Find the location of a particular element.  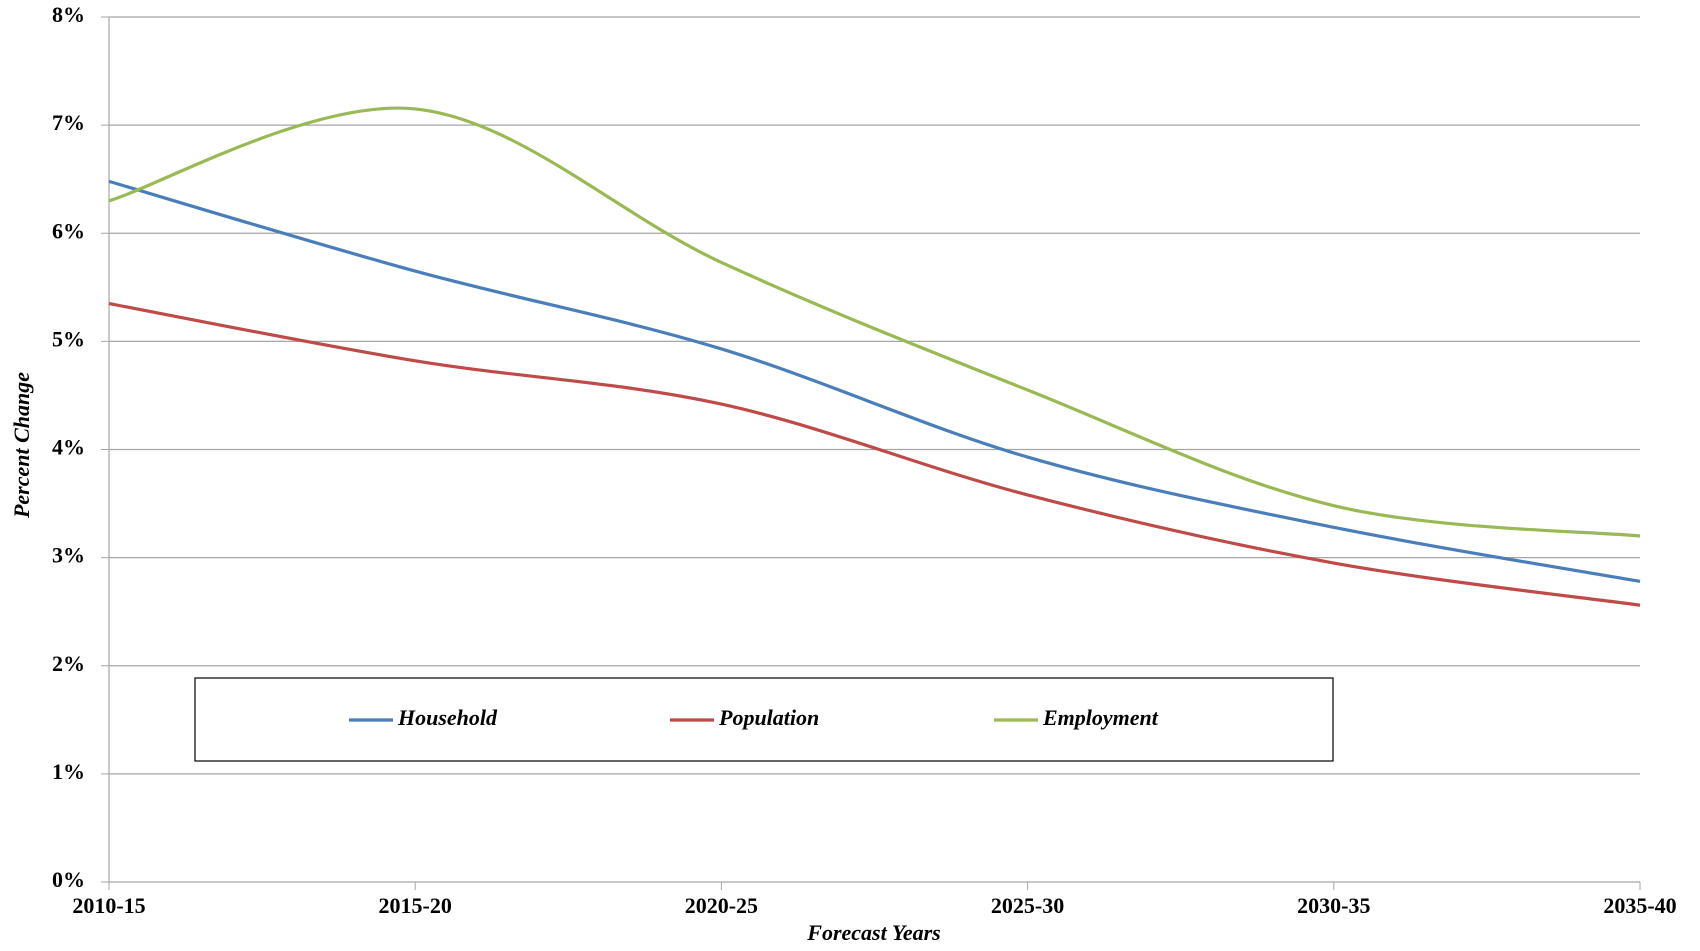

x-tick-label: 2035-40 is located at coordinates (1639, 905).